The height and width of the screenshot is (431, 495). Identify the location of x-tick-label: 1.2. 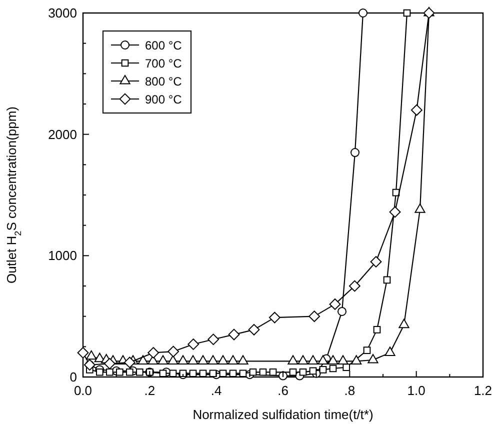
(483, 390).